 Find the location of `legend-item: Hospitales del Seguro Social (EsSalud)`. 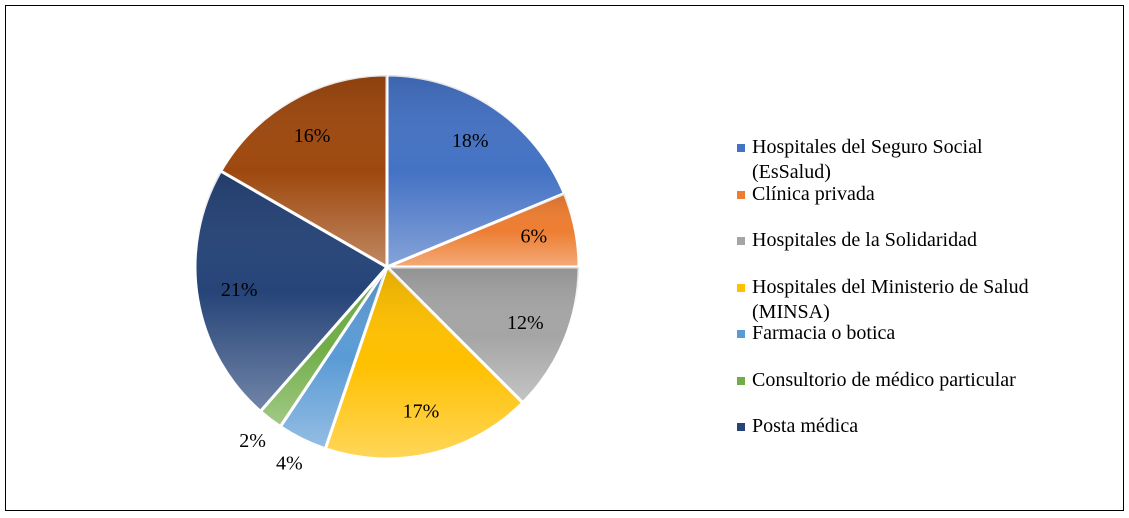

legend-item: Hospitales del Seguro Social (EsSalud) is located at coordinates (889, 160).